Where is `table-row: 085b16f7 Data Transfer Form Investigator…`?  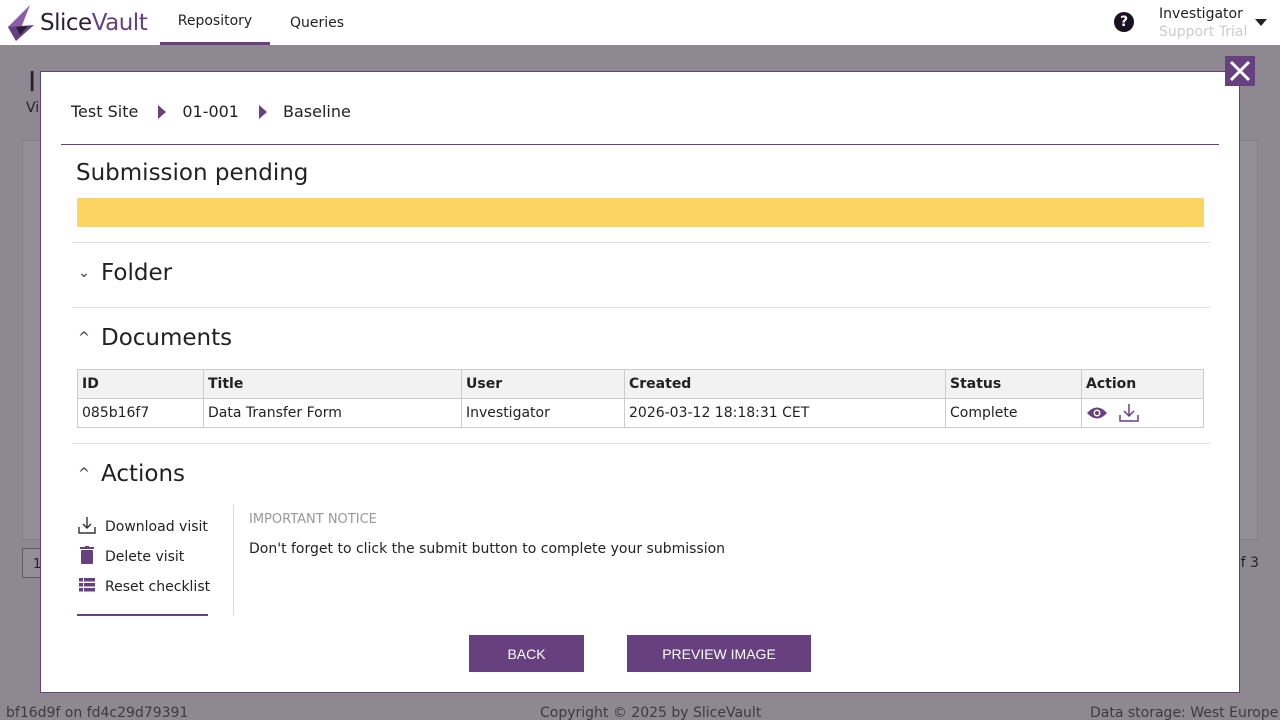 table-row: 085b16f7 Data Transfer Form Investigator… is located at coordinates (640, 413).